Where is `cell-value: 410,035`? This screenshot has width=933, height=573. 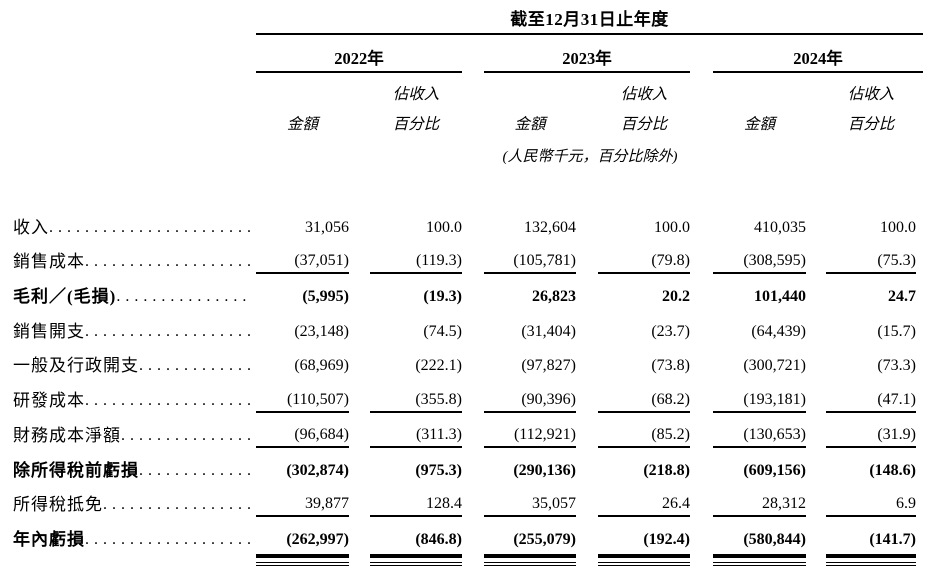
cell-value: 410,035 is located at coordinates (780, 227).